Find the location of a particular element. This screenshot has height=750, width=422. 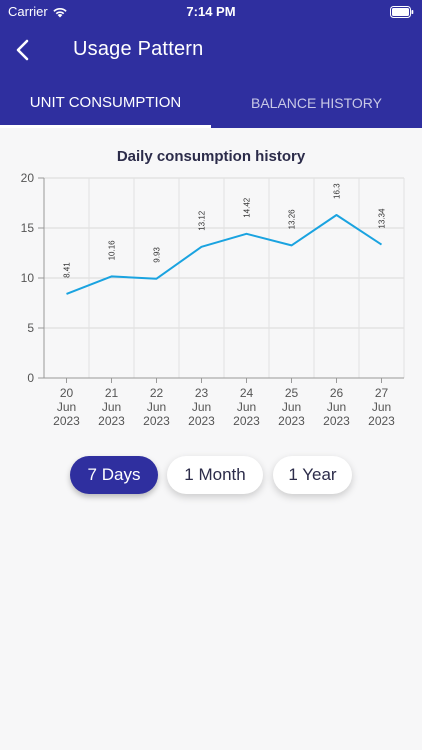

active-tab-indicator is located at coordinates (105, 126).